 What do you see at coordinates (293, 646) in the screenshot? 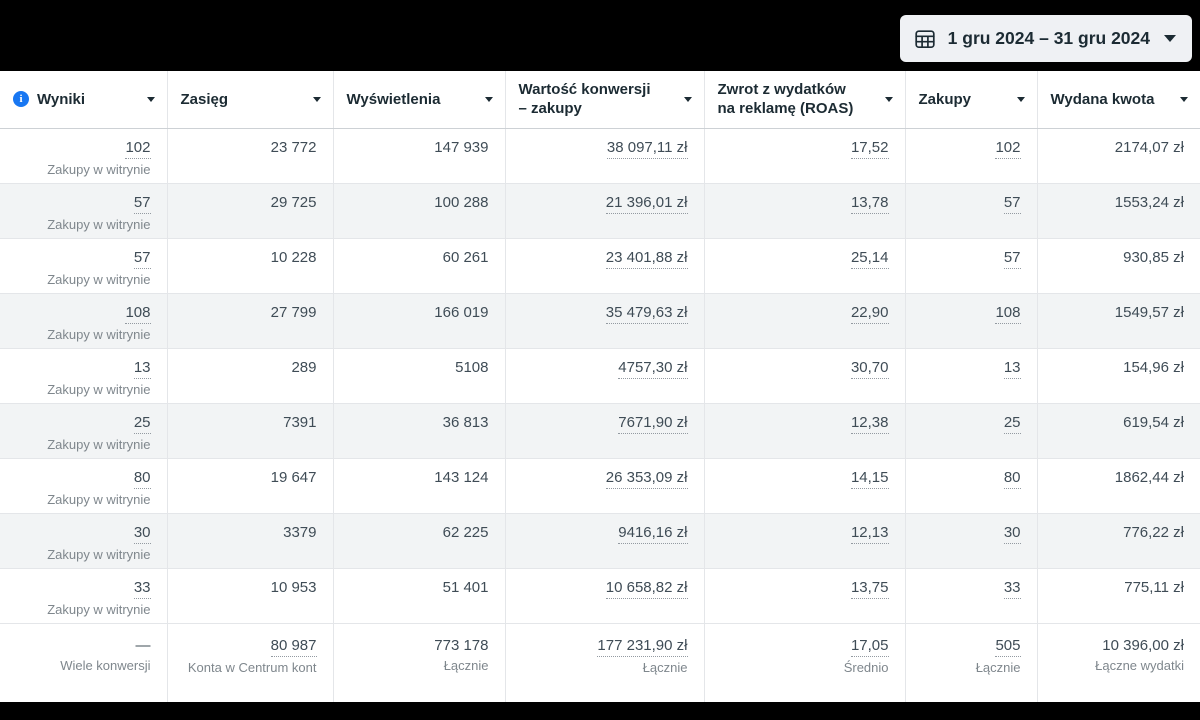
I see `totals-reach-value: 80 987` at bounding box center [293, 646].